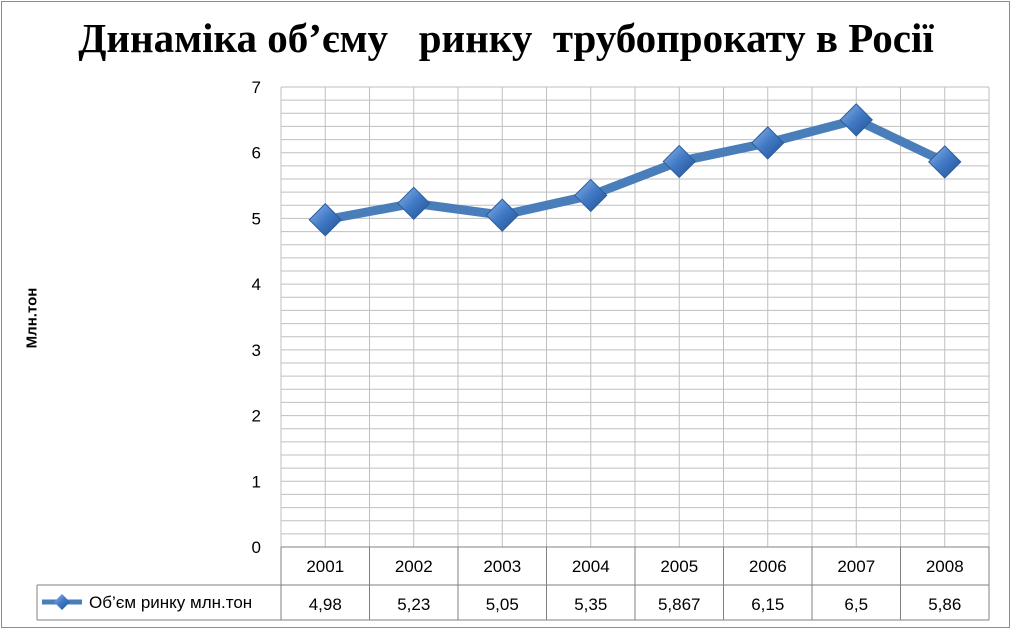  Describe the element at coordinates (679, 604) in the screenshot. I see `data-table-value: 5,867` at that location.